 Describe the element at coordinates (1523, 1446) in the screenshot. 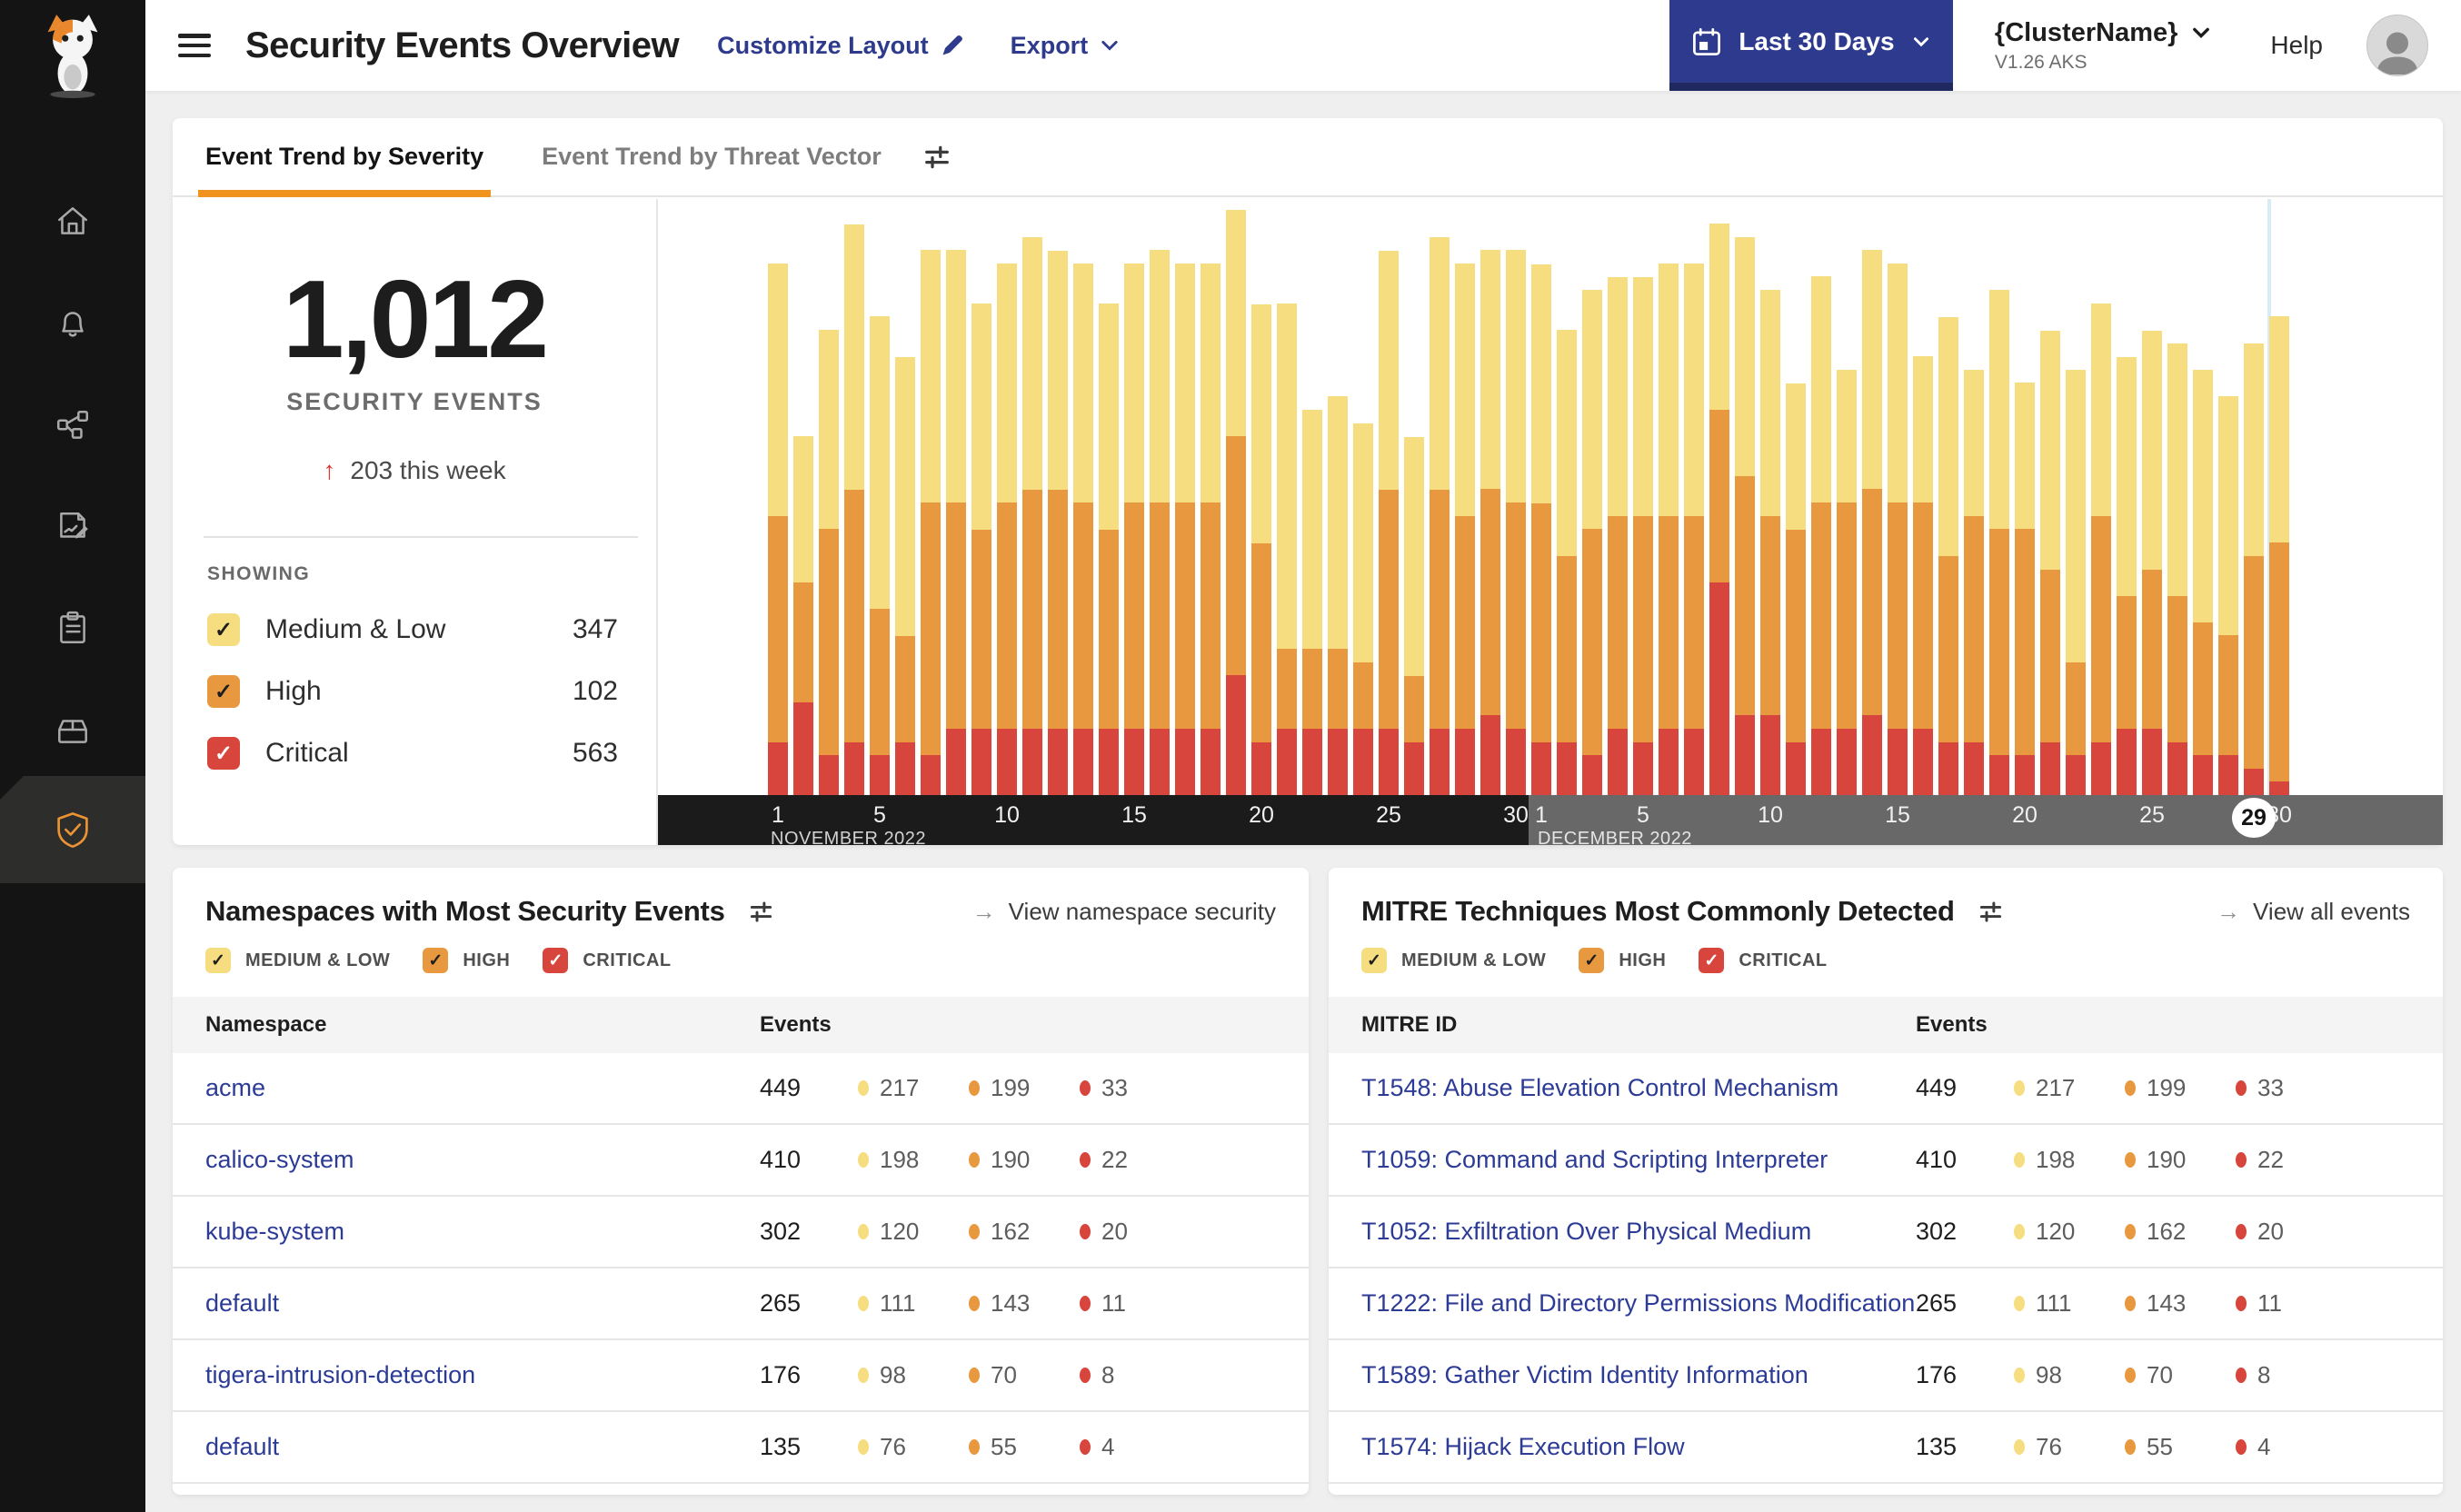

I see `mitre-technique-link: T1574: Hijack Execution Flow` at that location.